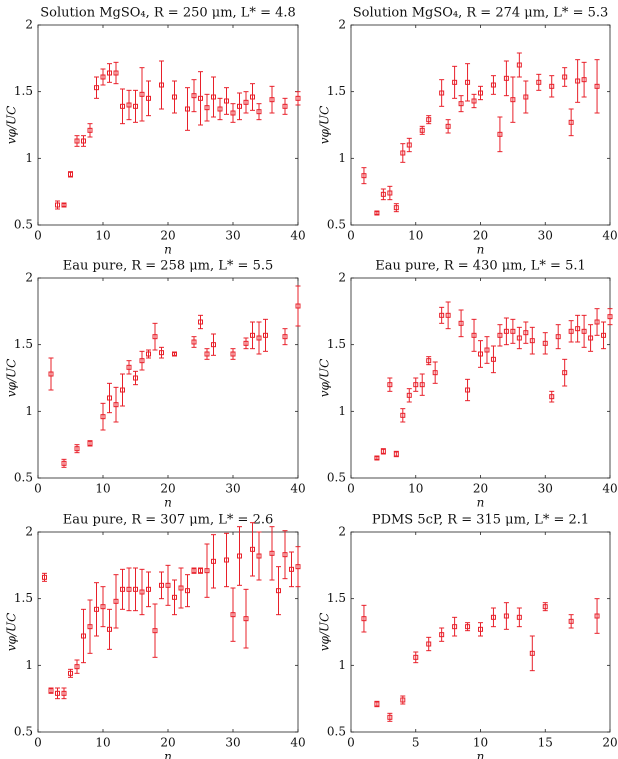 This screenshot has width=618, height=759. Describe the element at coordinates (481, 13) in the screenshot. I see `panel-title: Solution MgSO₄, R = 274 μm, L* = 5.3` at that location.